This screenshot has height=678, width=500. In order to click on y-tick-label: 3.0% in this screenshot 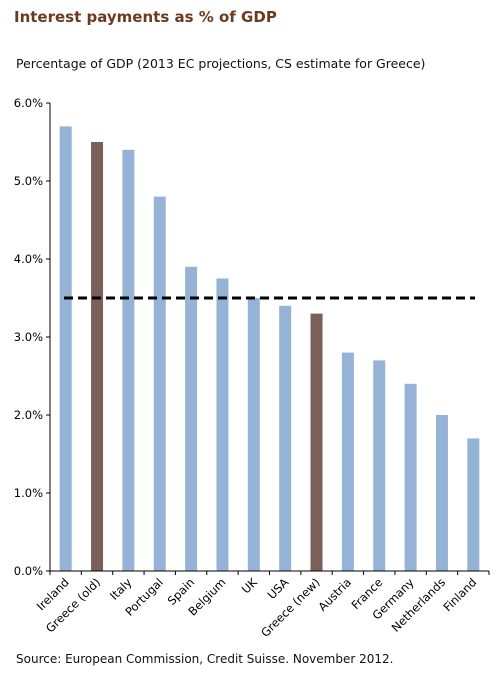, I will do `click(28, 337)`.